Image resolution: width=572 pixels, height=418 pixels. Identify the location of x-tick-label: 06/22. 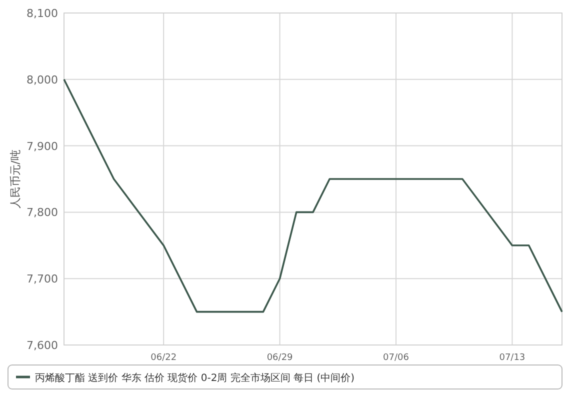
(163, 358).